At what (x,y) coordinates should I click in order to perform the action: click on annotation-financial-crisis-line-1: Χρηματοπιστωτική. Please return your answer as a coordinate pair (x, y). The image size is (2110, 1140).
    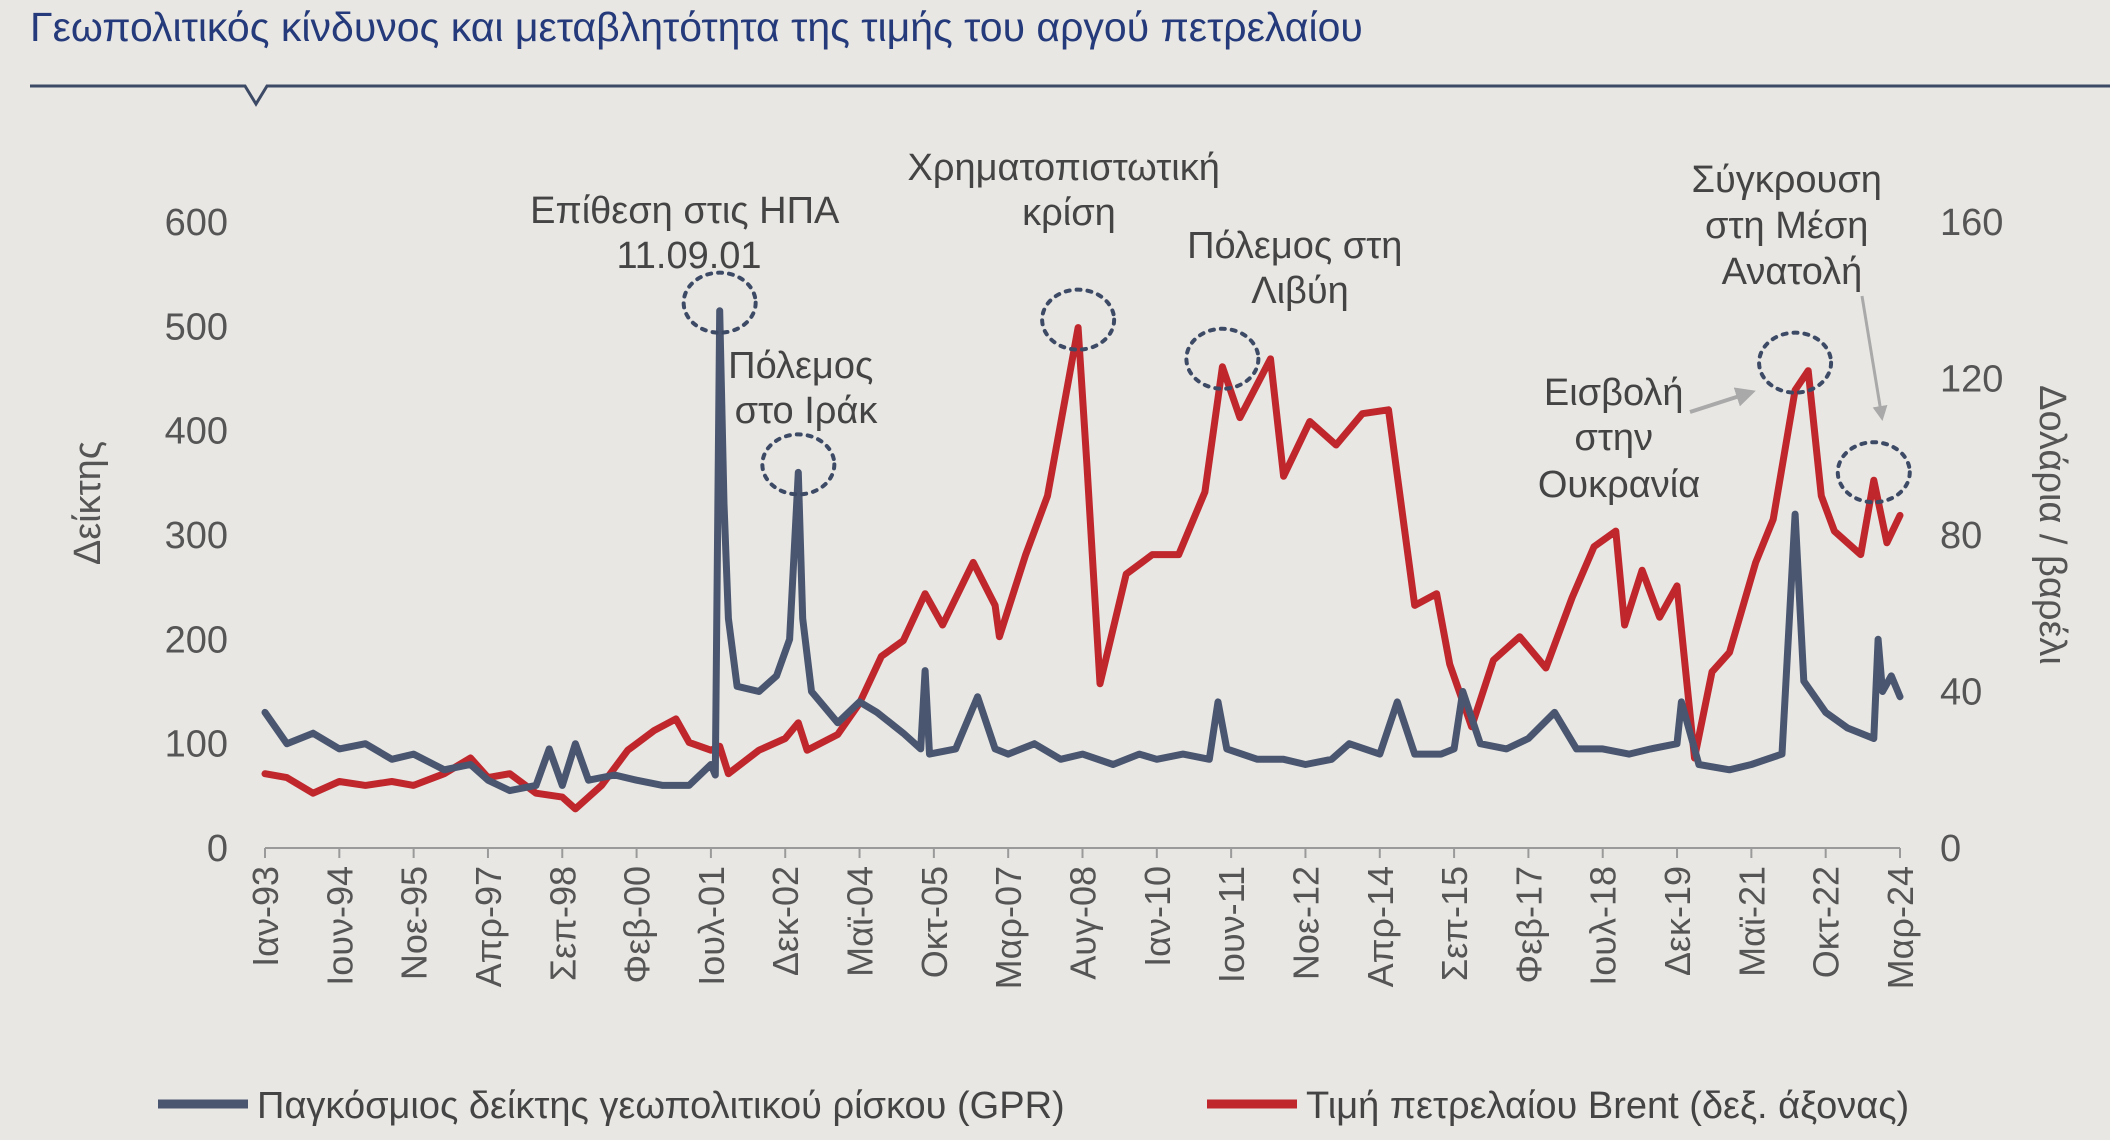
    Looking at the image, I should click on (1064, 168).